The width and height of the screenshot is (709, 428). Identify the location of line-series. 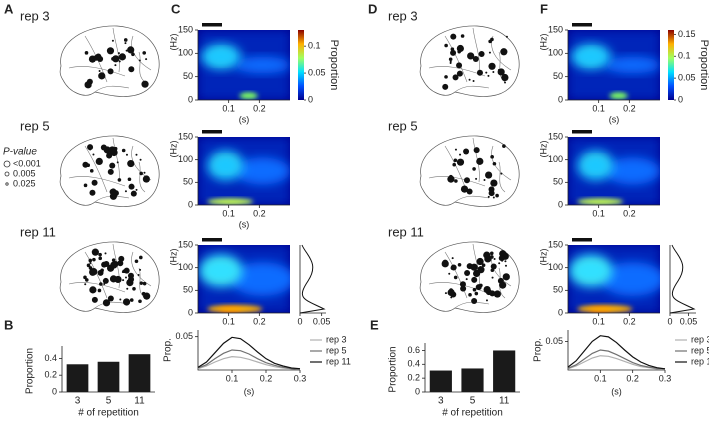
(249, 353).